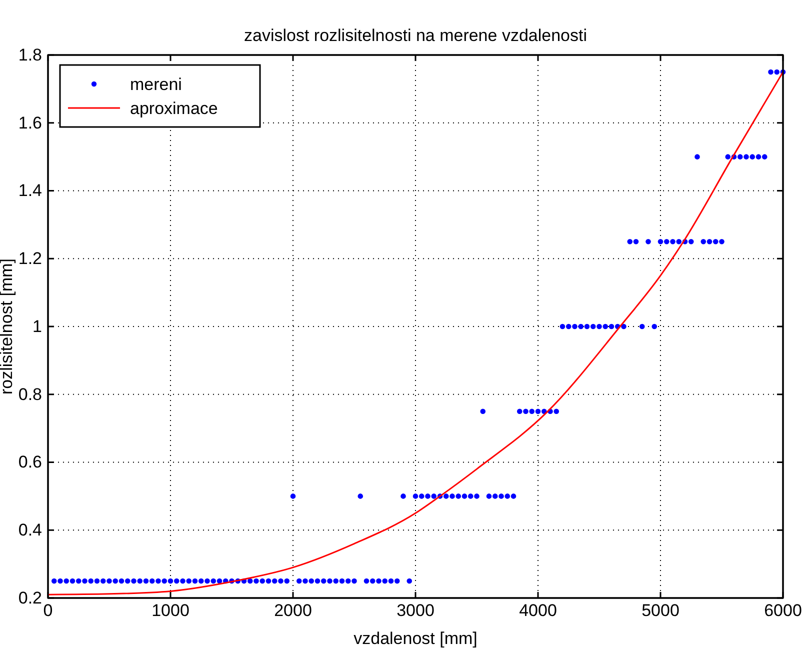  What do you see at coordinates (37, 326) in the screenshot?
I see `y-tick-label: 1` at bounding box center [37, 326].